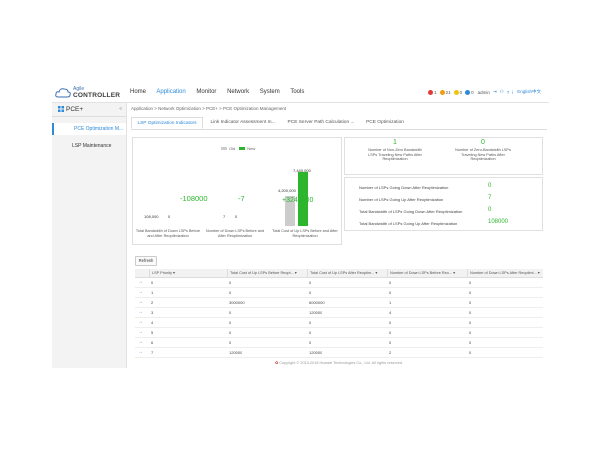 The width and height of the screenshot is (600, 450). What do you see at coordinates (339, 283) in the screenshot?
I see `table-row: → 0 0 0 0 0` at bounding box center [339, 283].